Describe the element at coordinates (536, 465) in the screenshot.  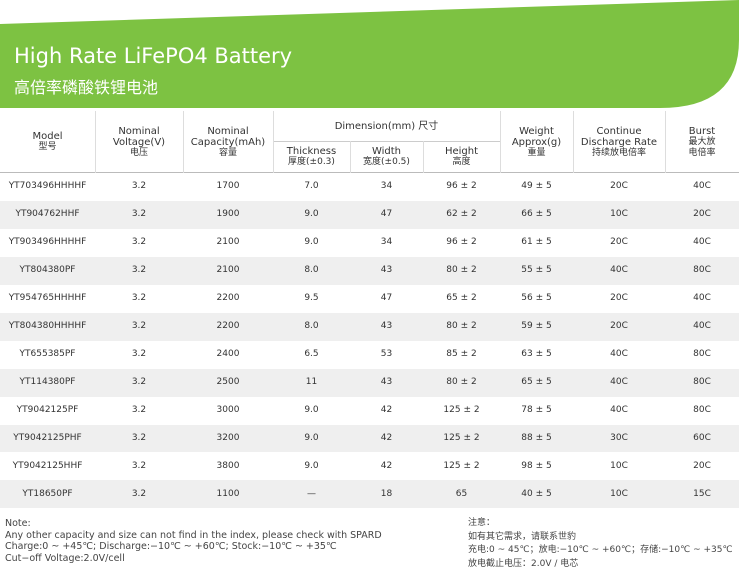
I see `table-cell: 98 ± 5` at that location.